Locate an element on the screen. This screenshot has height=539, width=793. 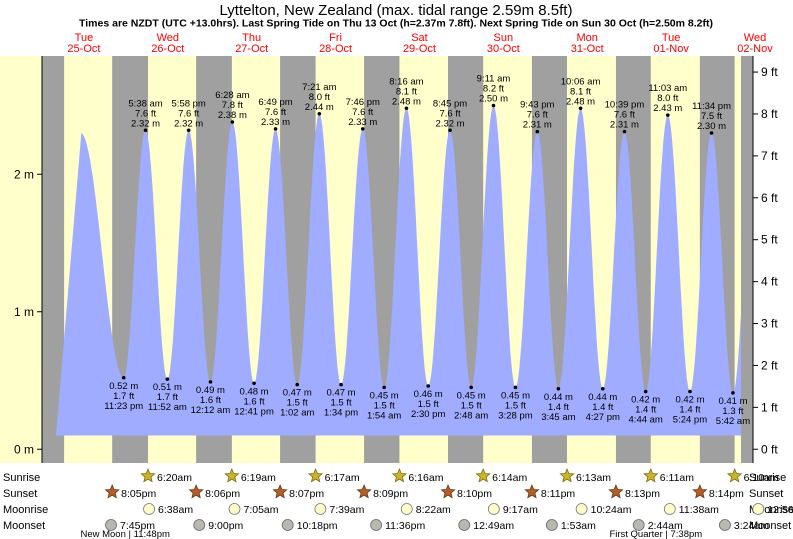
low-tide-time: 4:27 pm is located at coordinates (603, 417).